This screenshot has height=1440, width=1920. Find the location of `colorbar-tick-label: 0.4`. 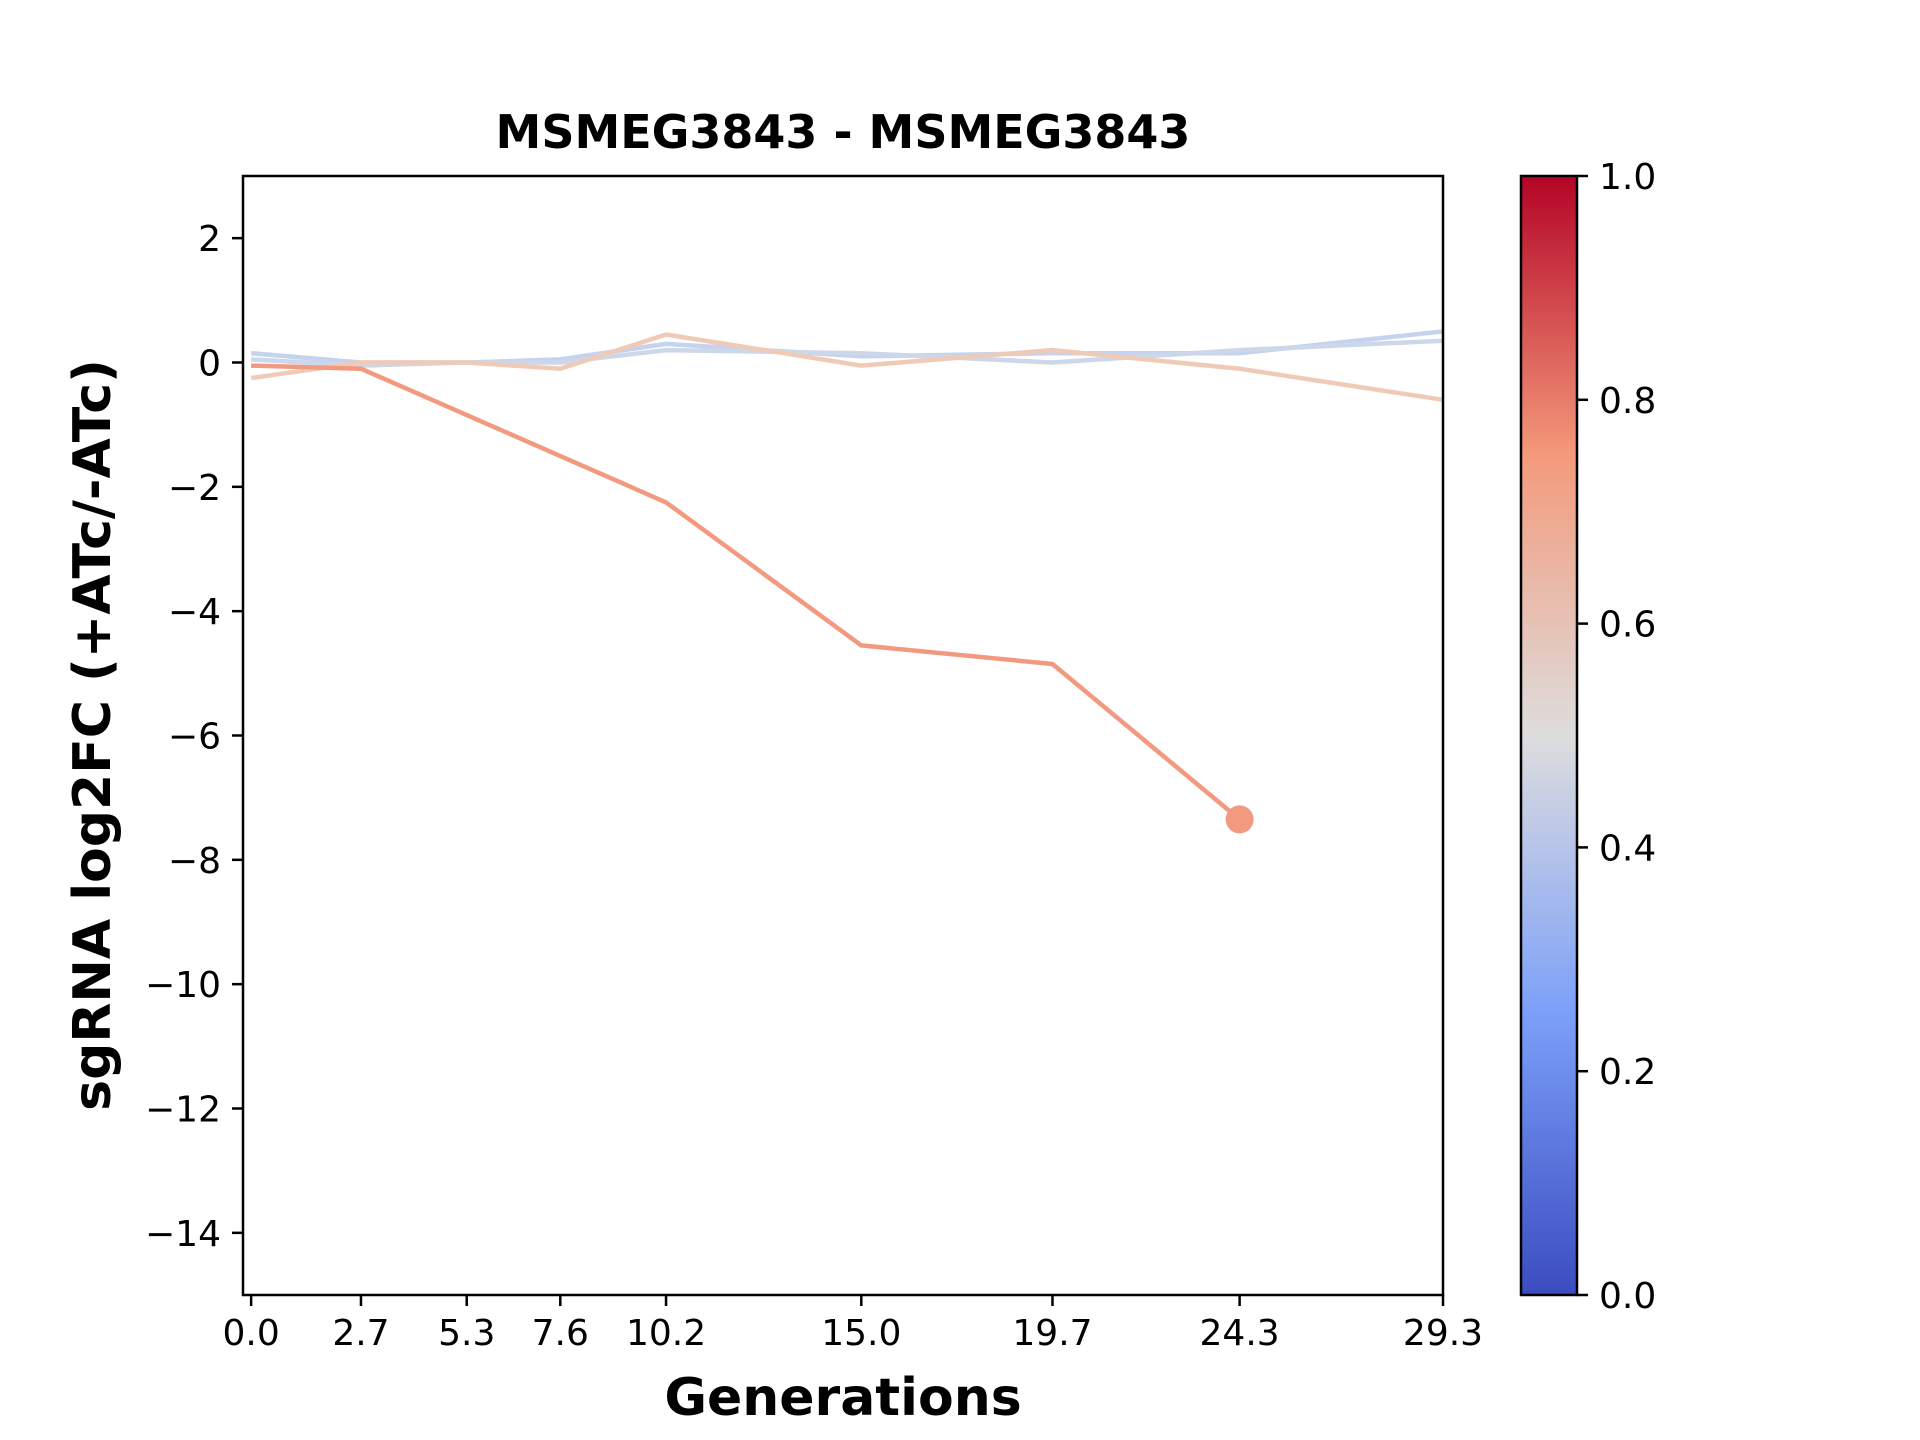

colorbar-tick-label: 0.4 is located at coordinates (1627, 848).